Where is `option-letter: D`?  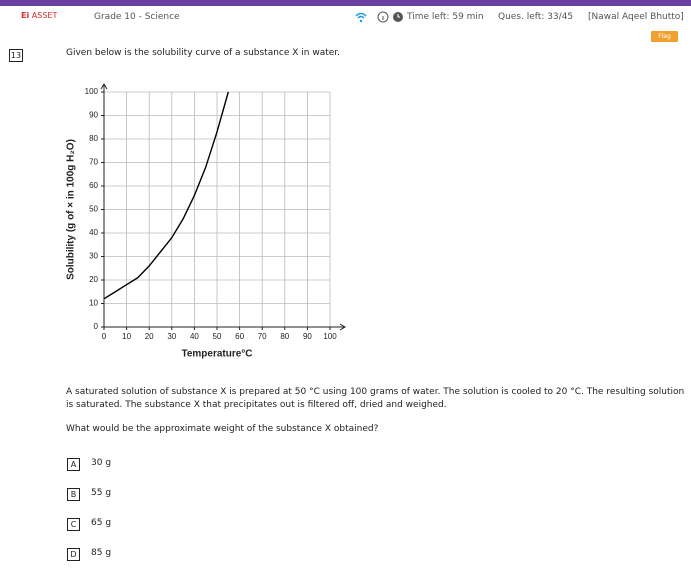
option-letter: D is located at coordinates (73, 554).